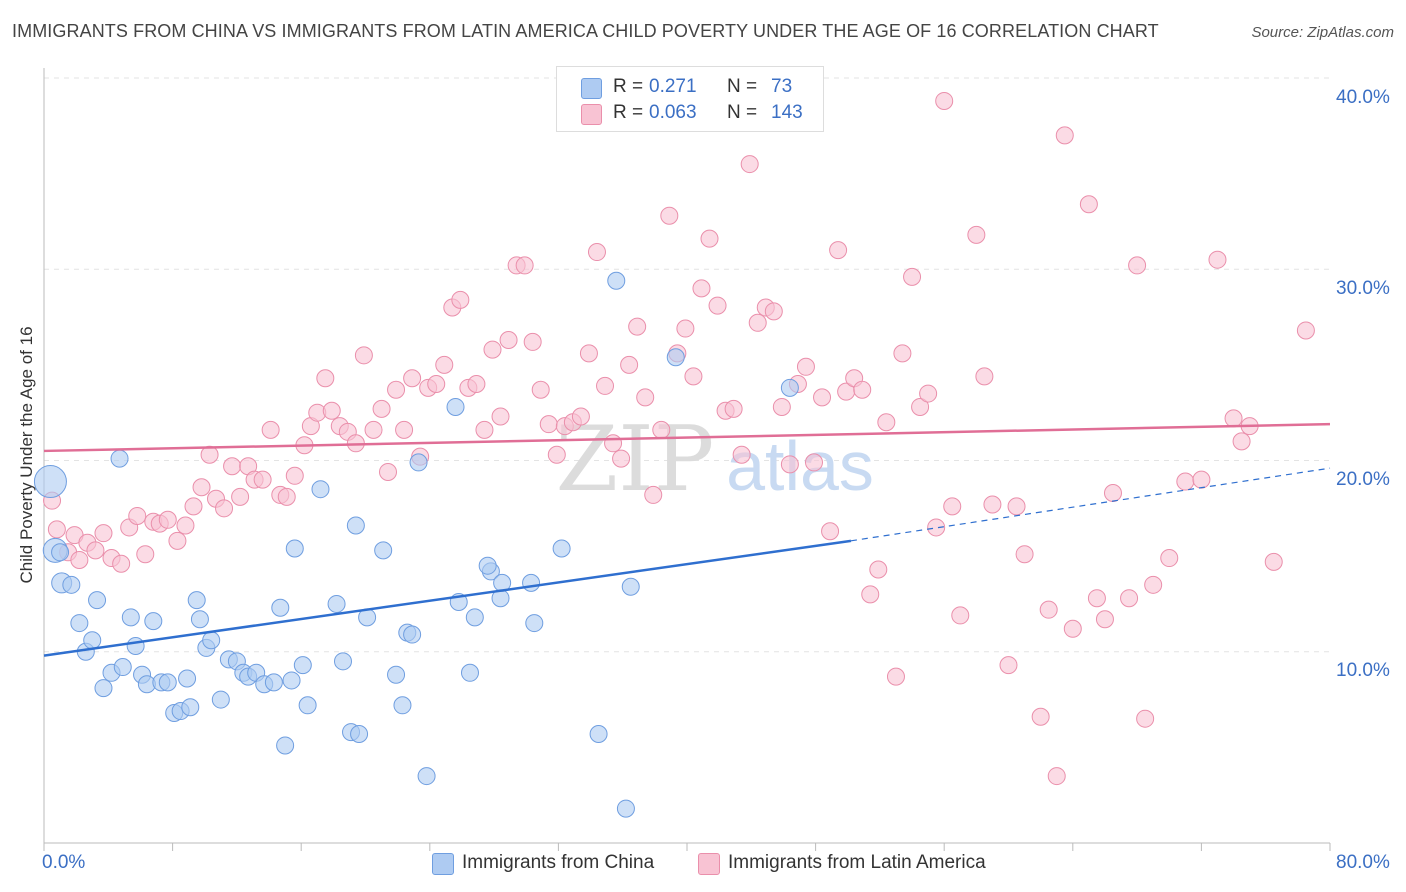  Describe the element at coordinates (1363, 97) in the screenshot. I see `y-tick-label-40: 40.0%` at that location.